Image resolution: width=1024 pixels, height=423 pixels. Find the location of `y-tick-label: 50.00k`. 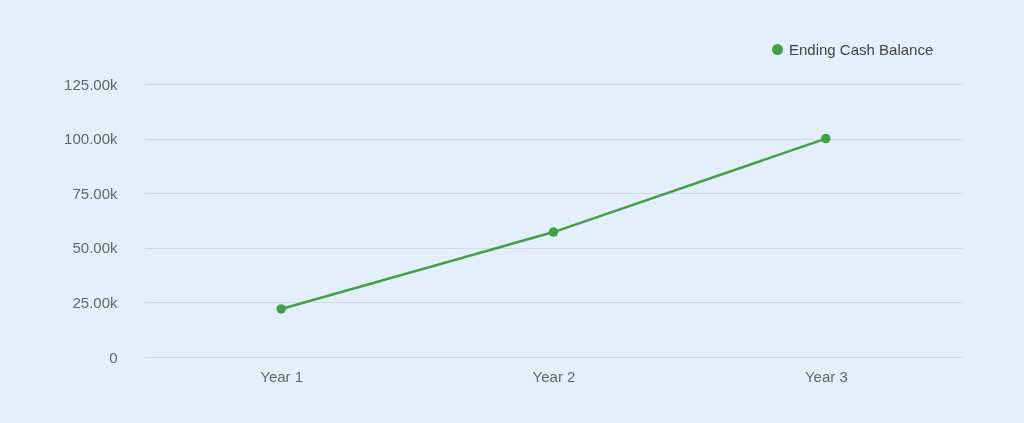

y-tick-label: 50.00k is located at coordinates (95, 248).